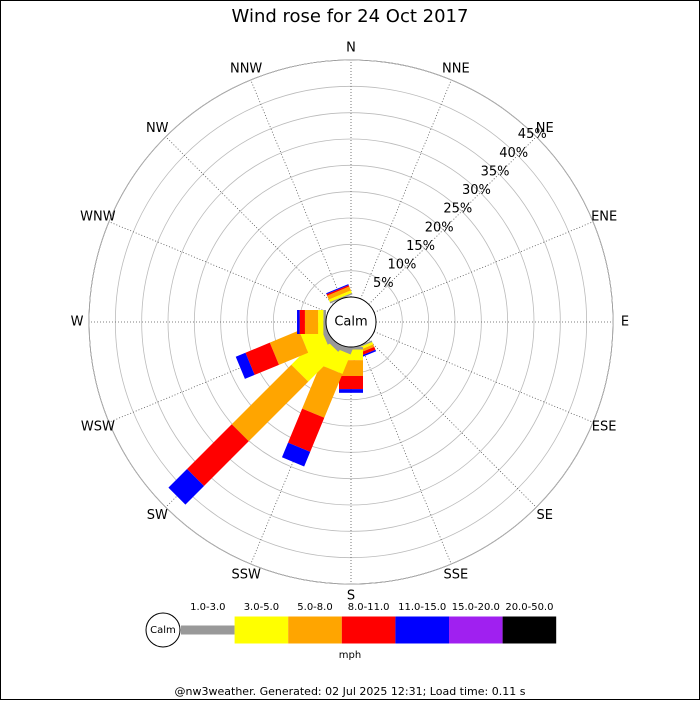  What do you see at coordinates (401, 265) in the screenshot?
I see `r-tick-label: 10%` at bounding box center [401, 265].